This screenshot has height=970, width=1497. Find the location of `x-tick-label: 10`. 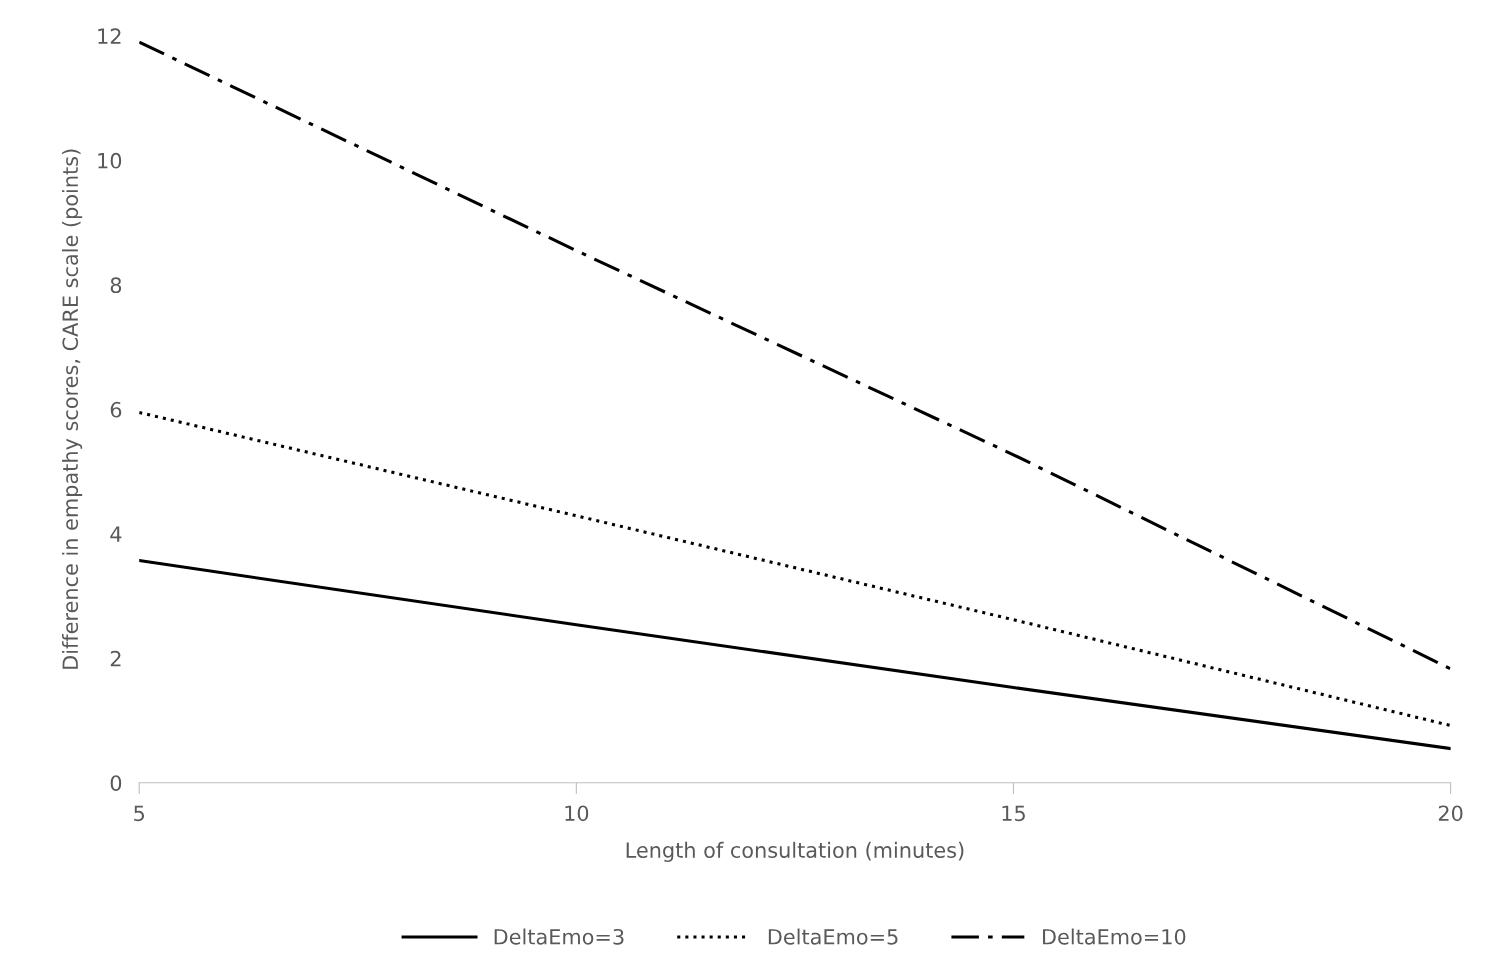

x-tick-label: 10 is located at coordinates (577, 813).